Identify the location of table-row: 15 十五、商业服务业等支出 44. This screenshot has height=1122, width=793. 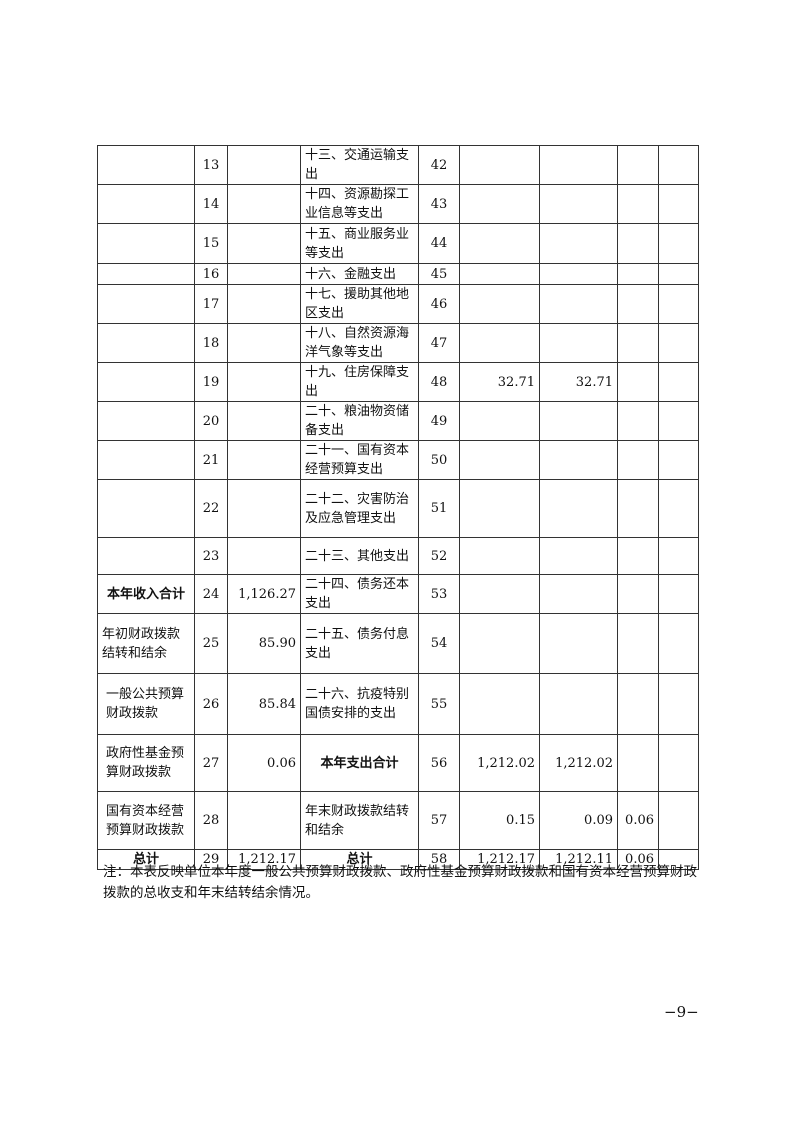
(398, 243).